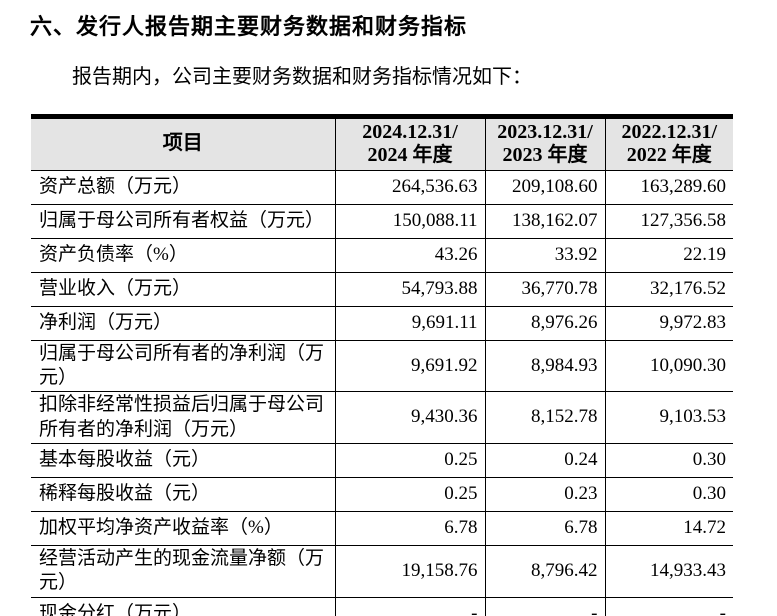  What do you see at coordinates (668, 417) in the screenshot?
I see `row-value-2022: 9,103.53` at bounding box center [668, 417].